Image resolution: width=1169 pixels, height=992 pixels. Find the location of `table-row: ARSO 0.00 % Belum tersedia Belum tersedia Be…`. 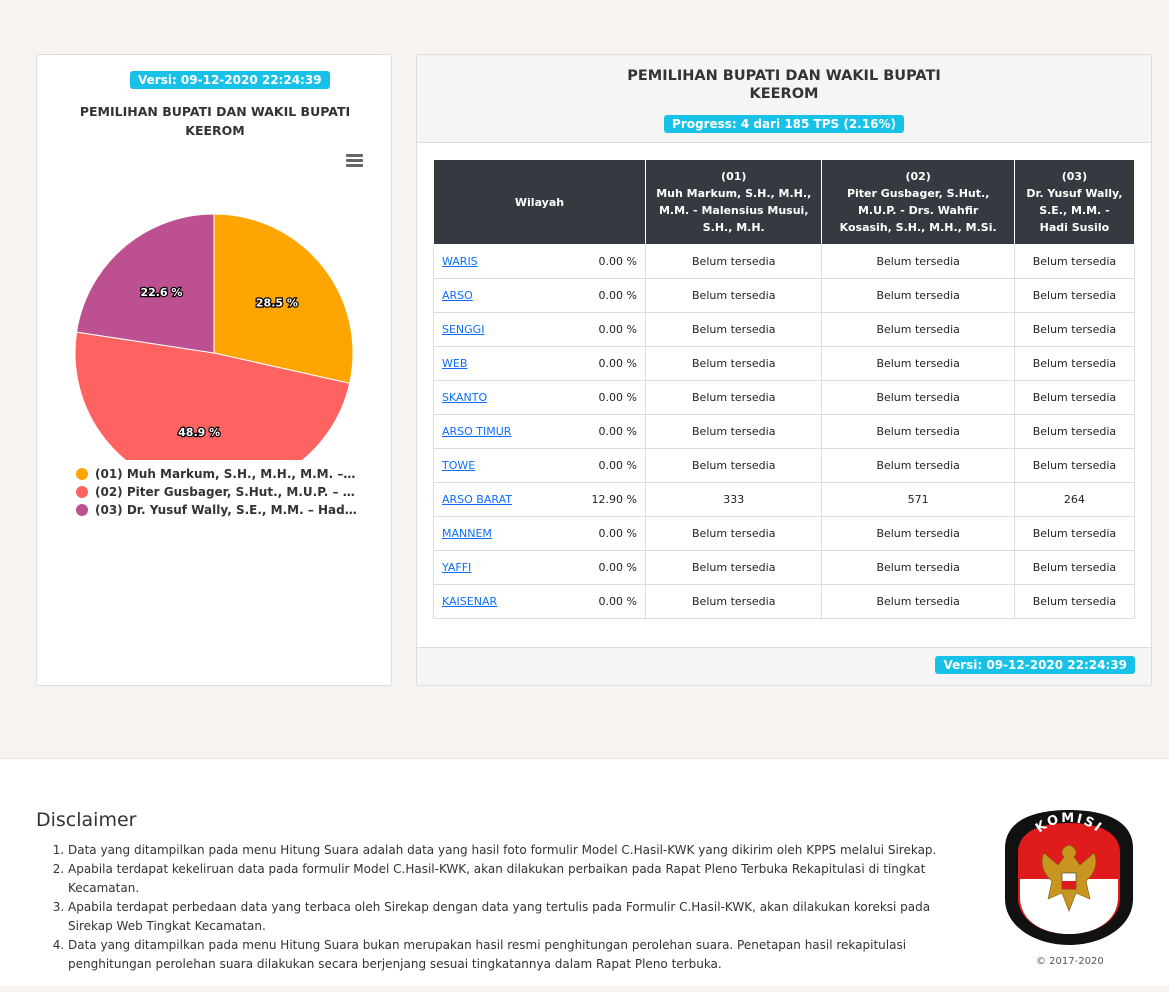

table-row: ARSO 0.00 % Belum tersedia Belum tersedia Be… is located at coordinates (784, 295).